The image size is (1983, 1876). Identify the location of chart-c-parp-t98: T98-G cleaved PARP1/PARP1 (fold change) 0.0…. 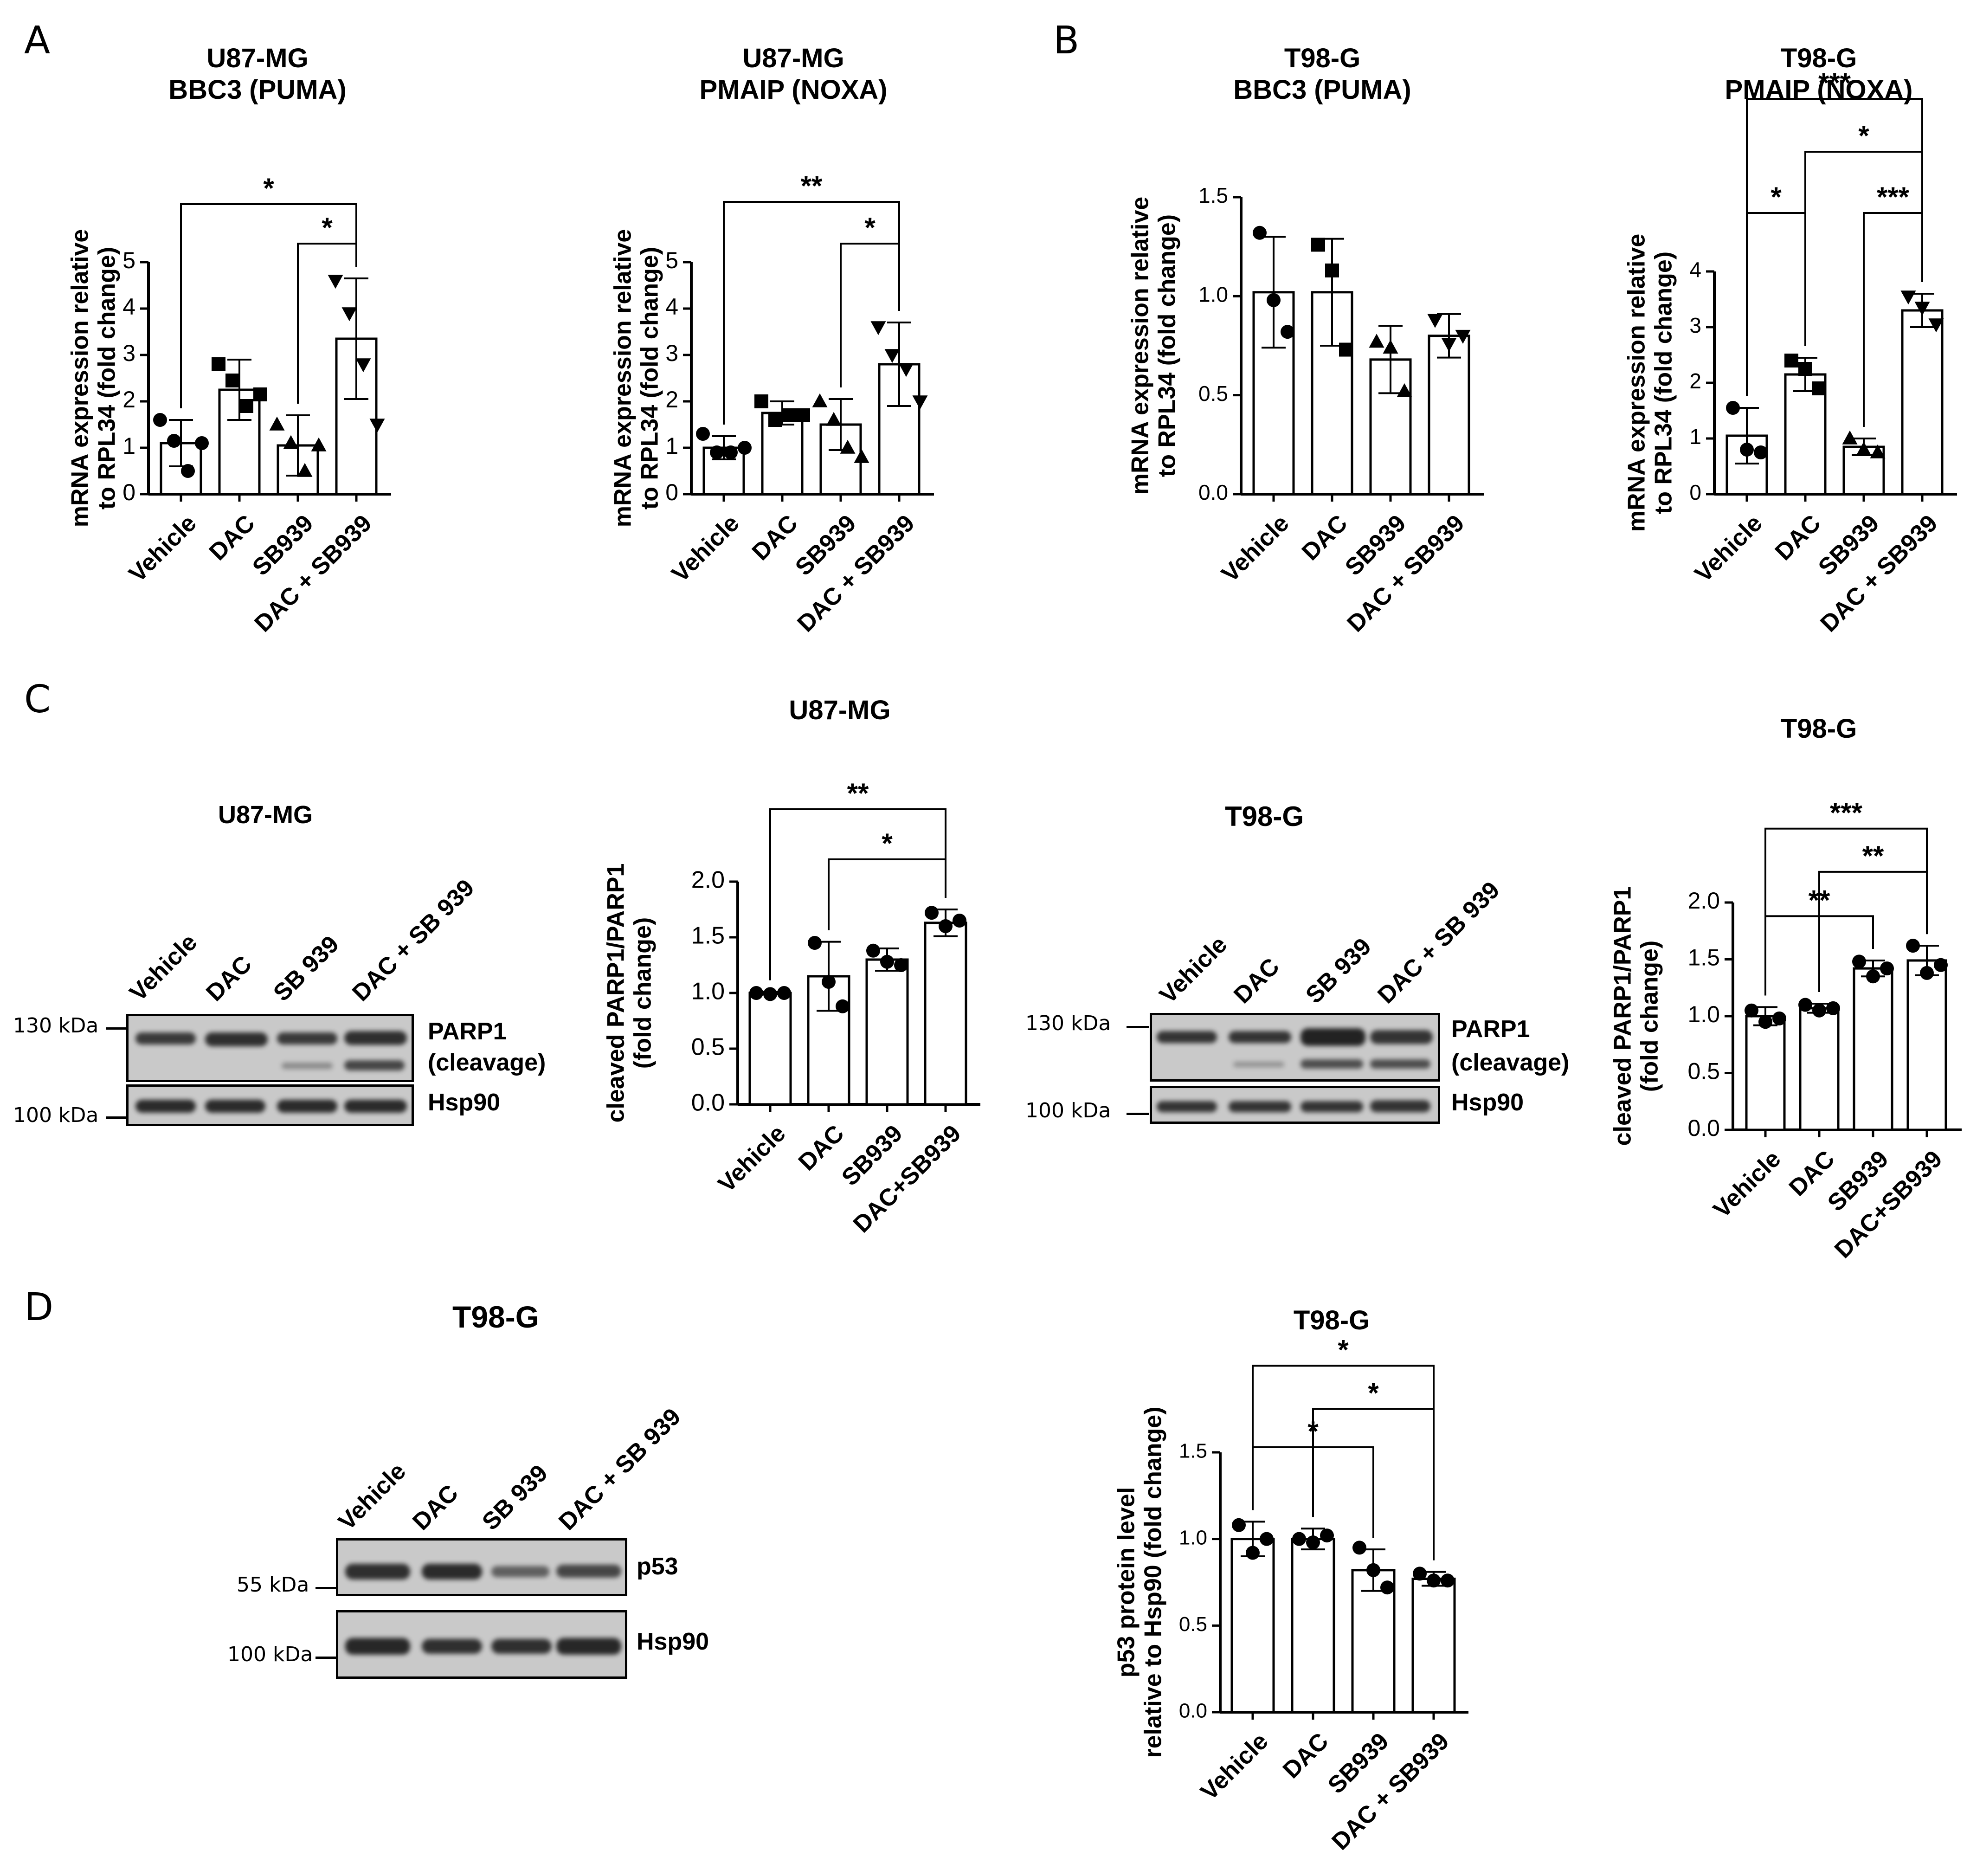
(1786, 989).